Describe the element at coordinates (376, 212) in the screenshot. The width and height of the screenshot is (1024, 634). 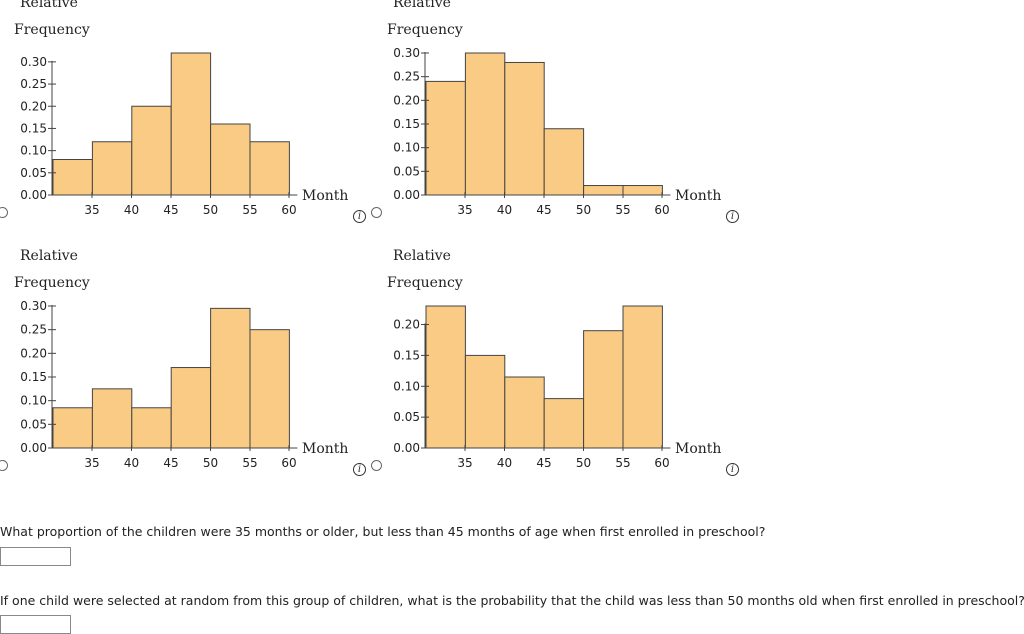
I see `option-2-radio` at that location.